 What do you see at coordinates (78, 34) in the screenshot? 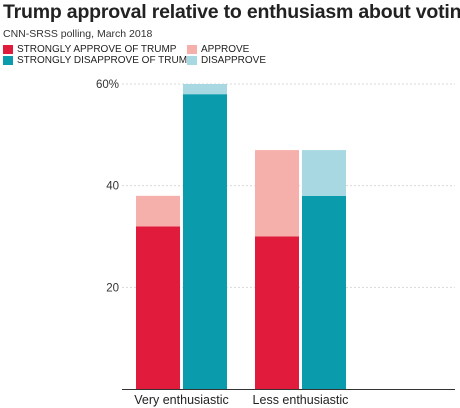
I see `chart-subtitle: CNN-SRSS polling, March 2018` at bounding box center [78, 34].